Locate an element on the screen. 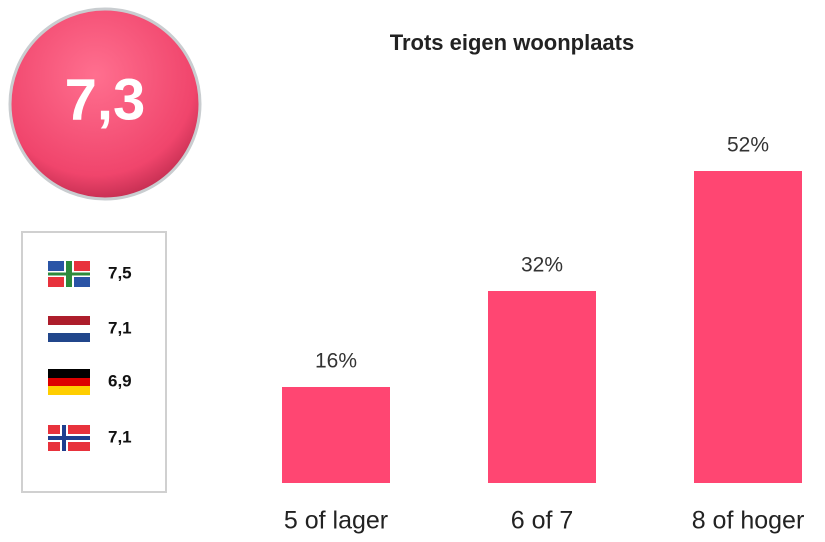 The height and width of the screenshot is (542, 825). value-label: 32% is located at coordinates (542, 265).